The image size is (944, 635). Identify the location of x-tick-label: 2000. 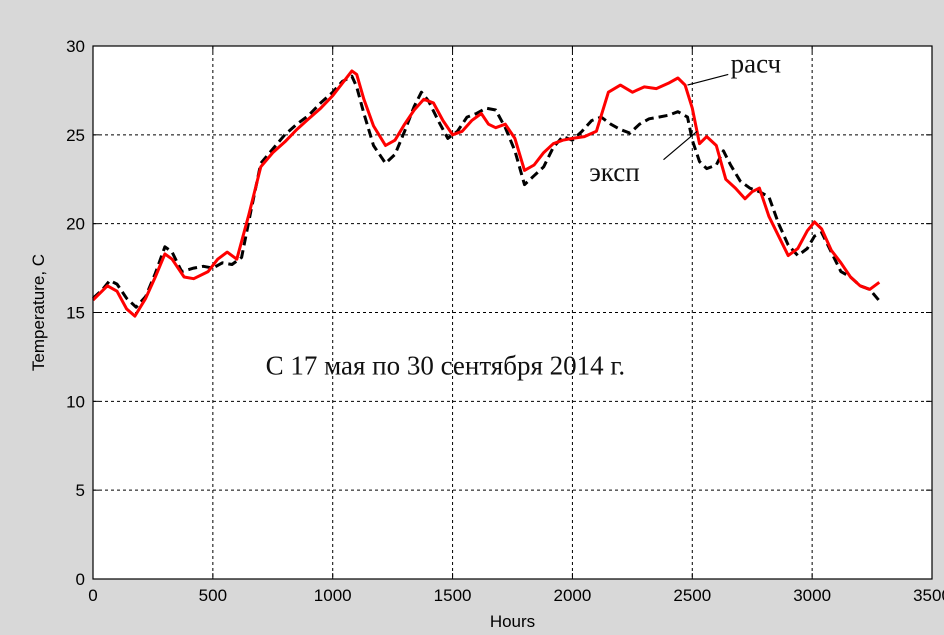
(573, 595).